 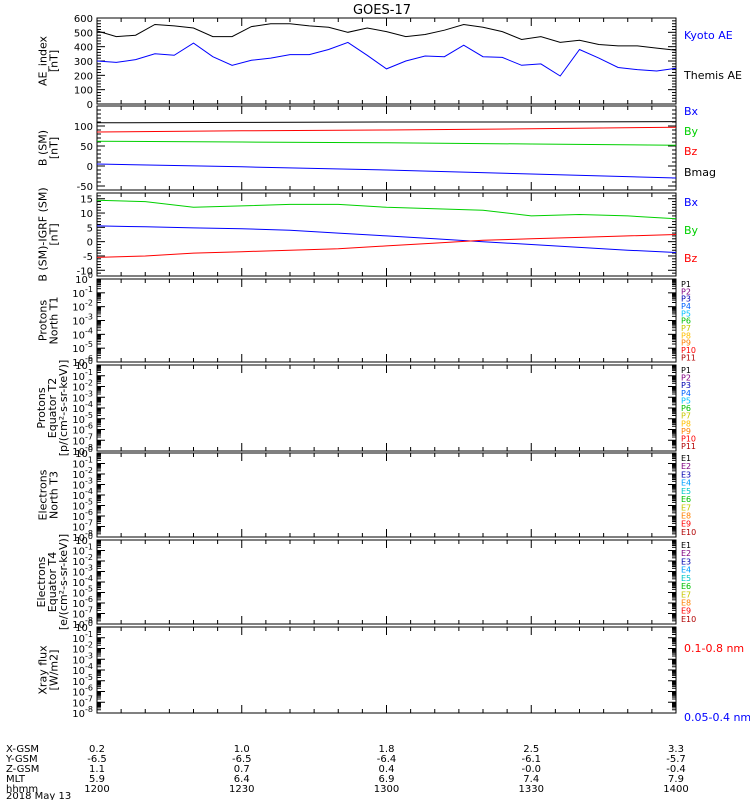 I want to click on panel-4-ylabel: Protons, so click(x=43, y=320).